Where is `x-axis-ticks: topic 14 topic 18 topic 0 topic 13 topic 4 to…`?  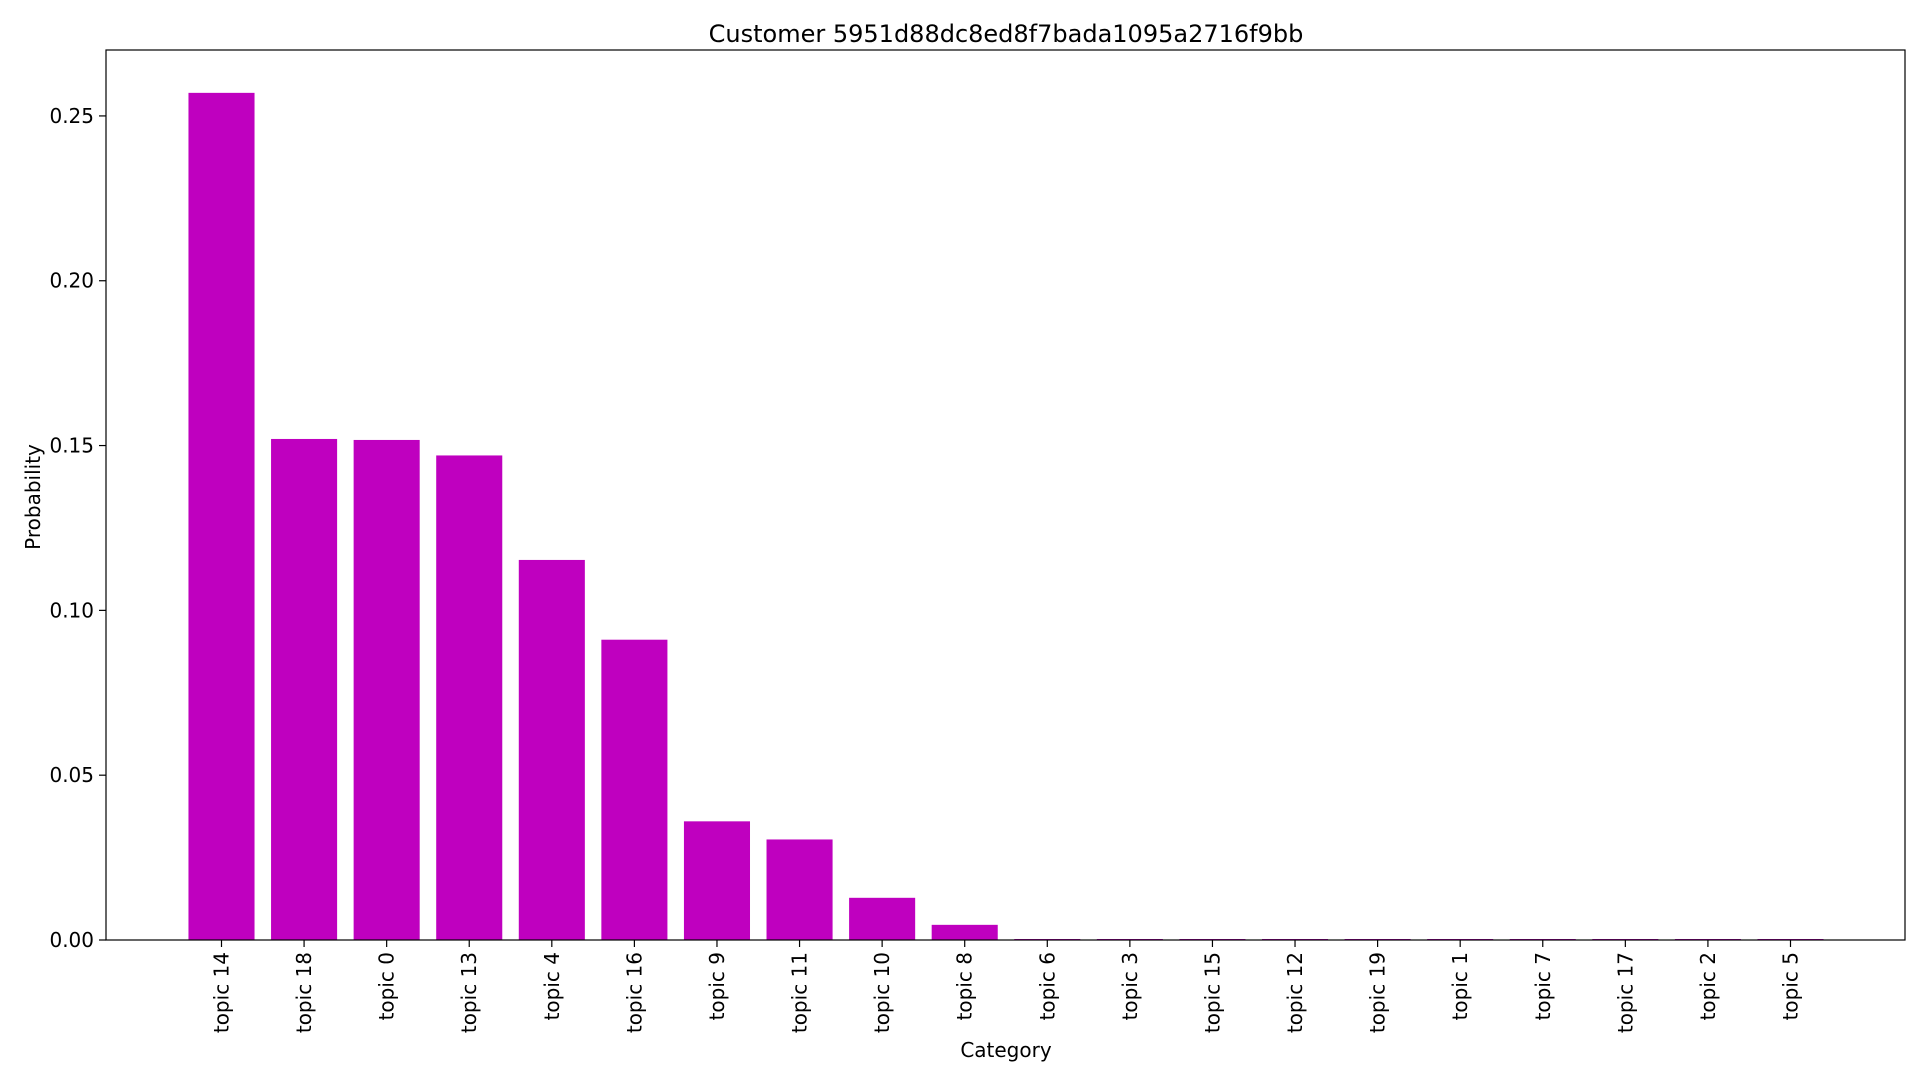 x-axis-ticks: topic 14 topic 18 topic 0 topic 13 topic 4 to… is located at coordinates (1006, 986).